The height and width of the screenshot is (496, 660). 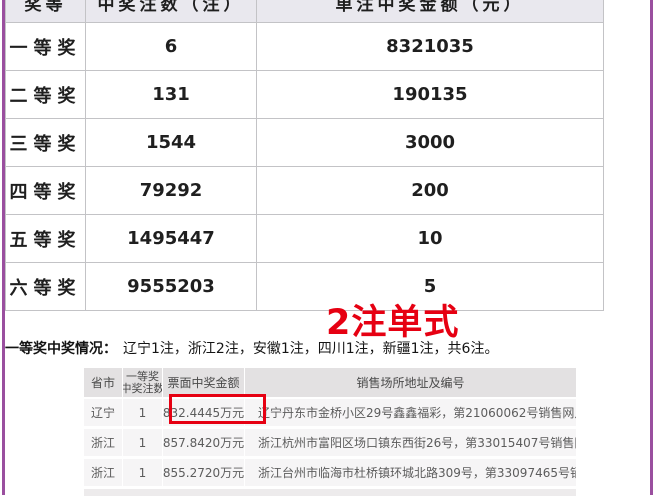 I want to click on header-tier: 奖等, so click(x=45, y=11).